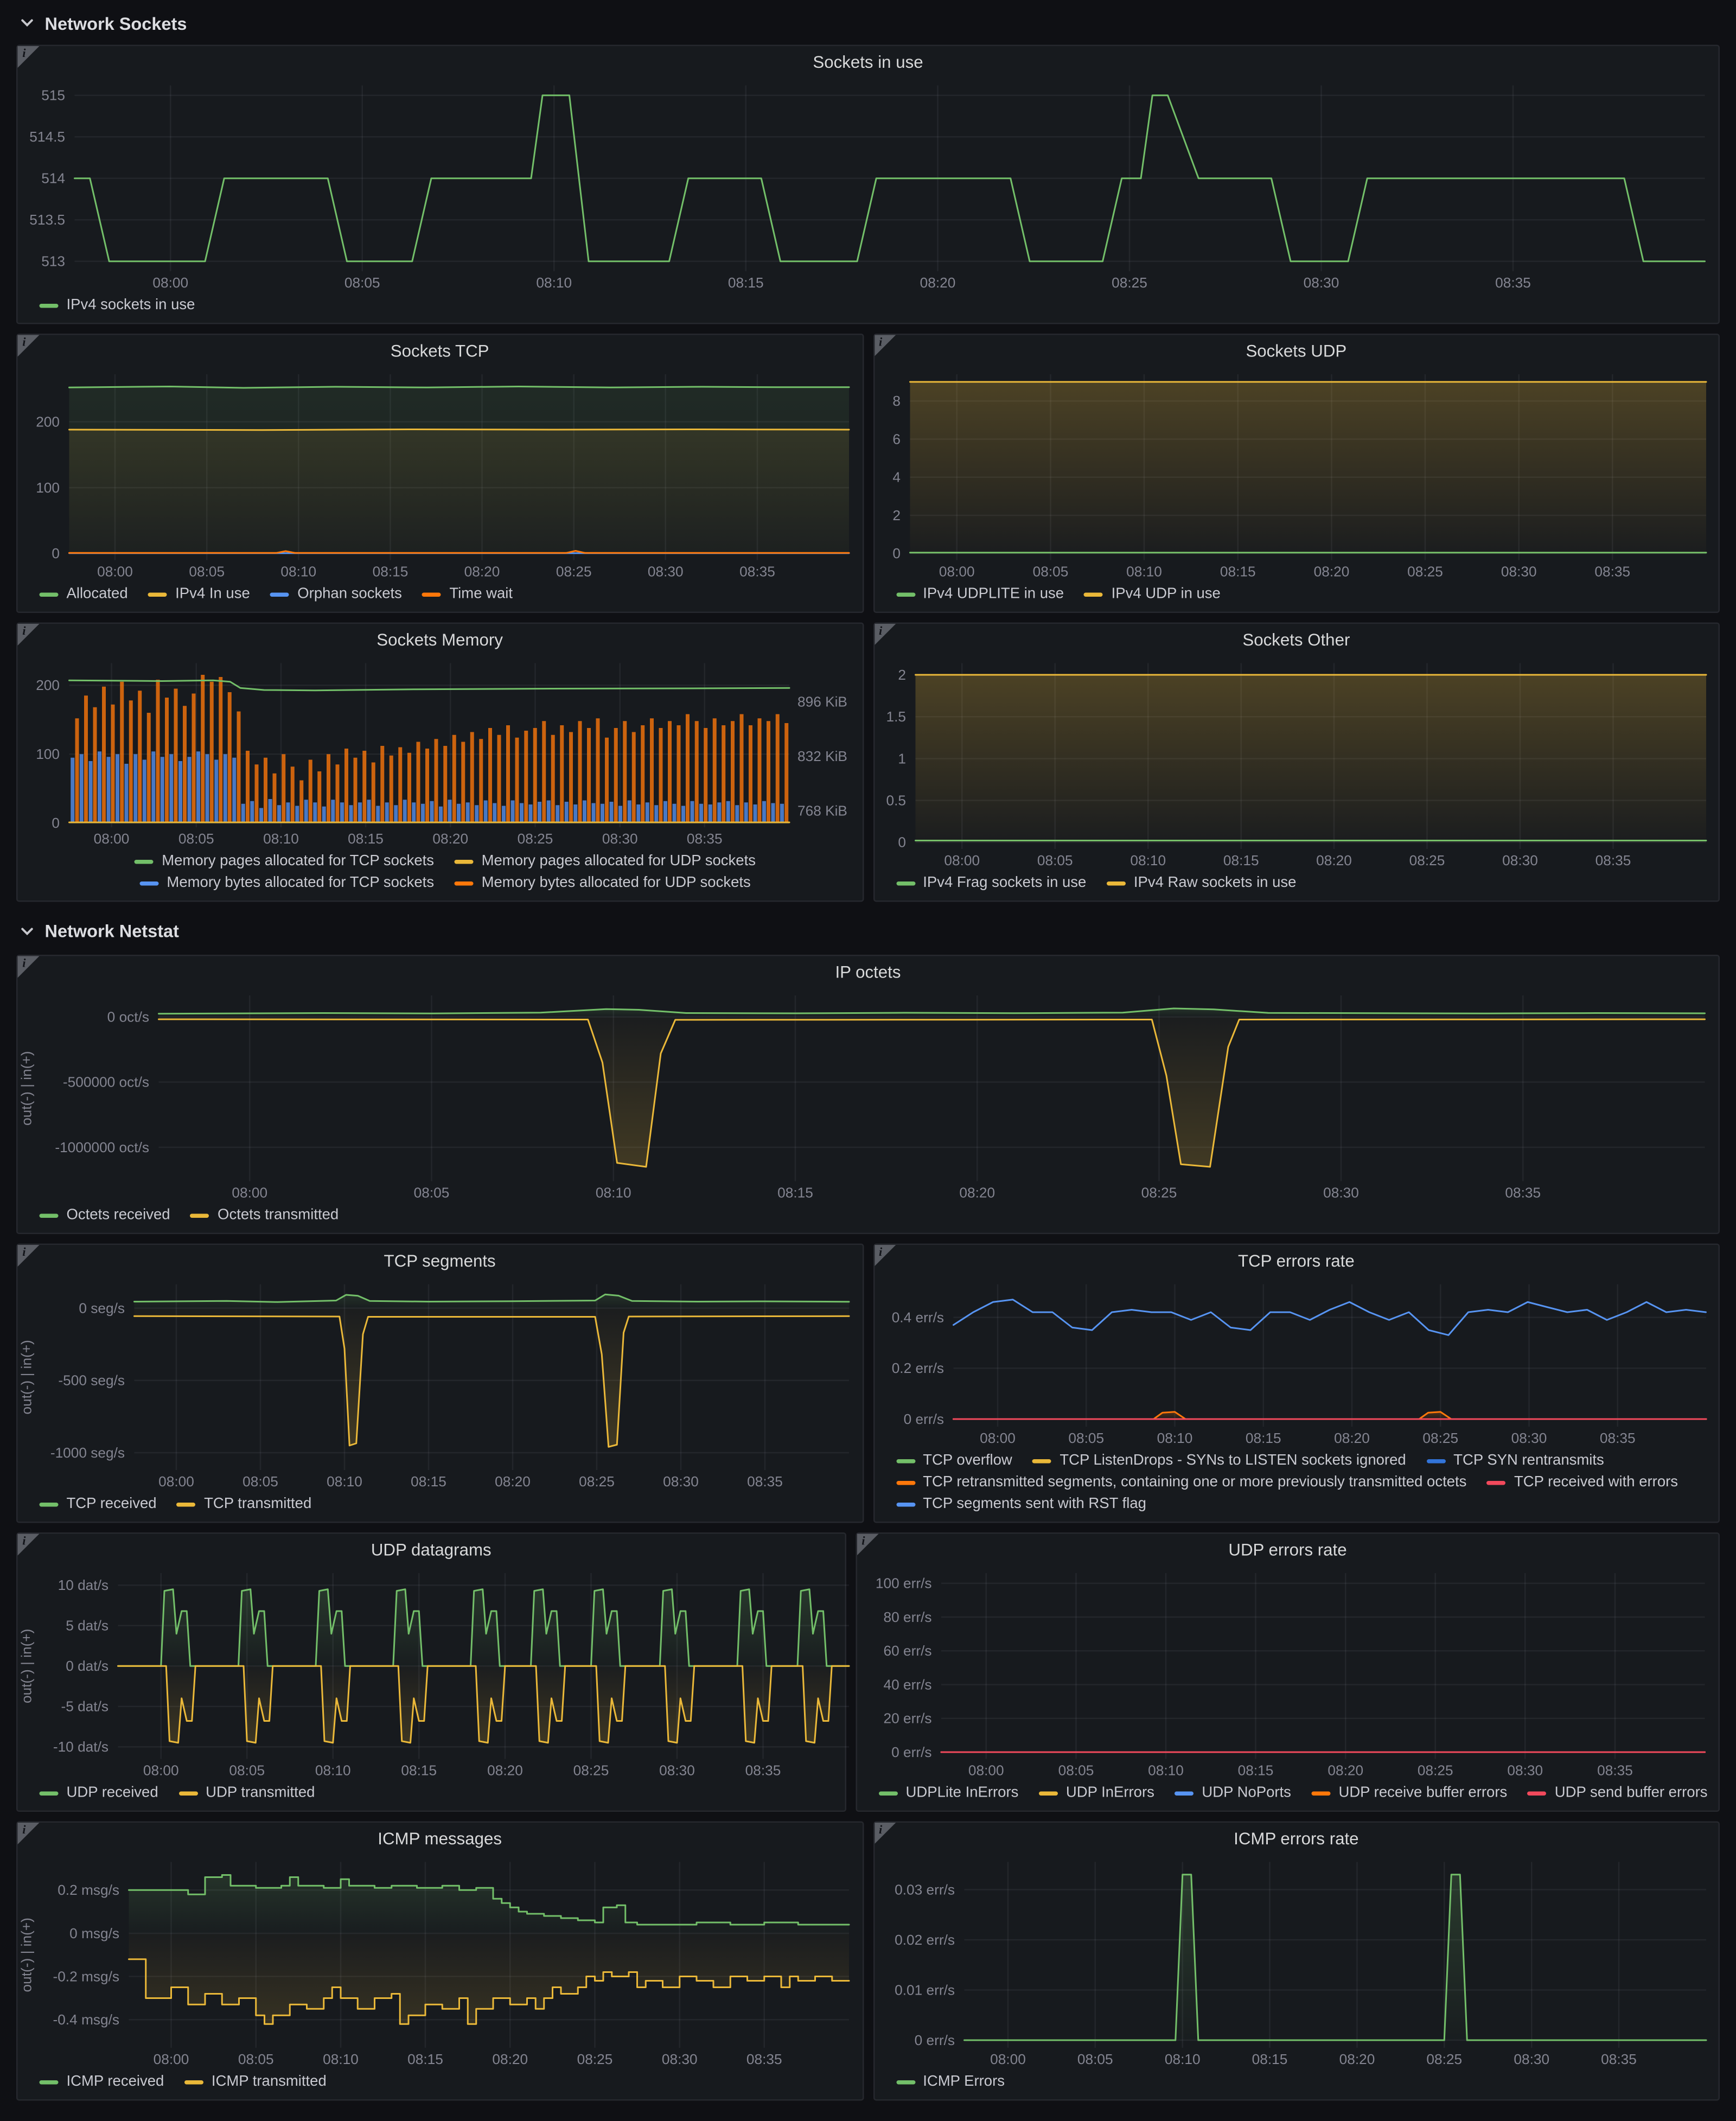  I want to click on legend-item: TCP transmitted, so click(244, 1505).